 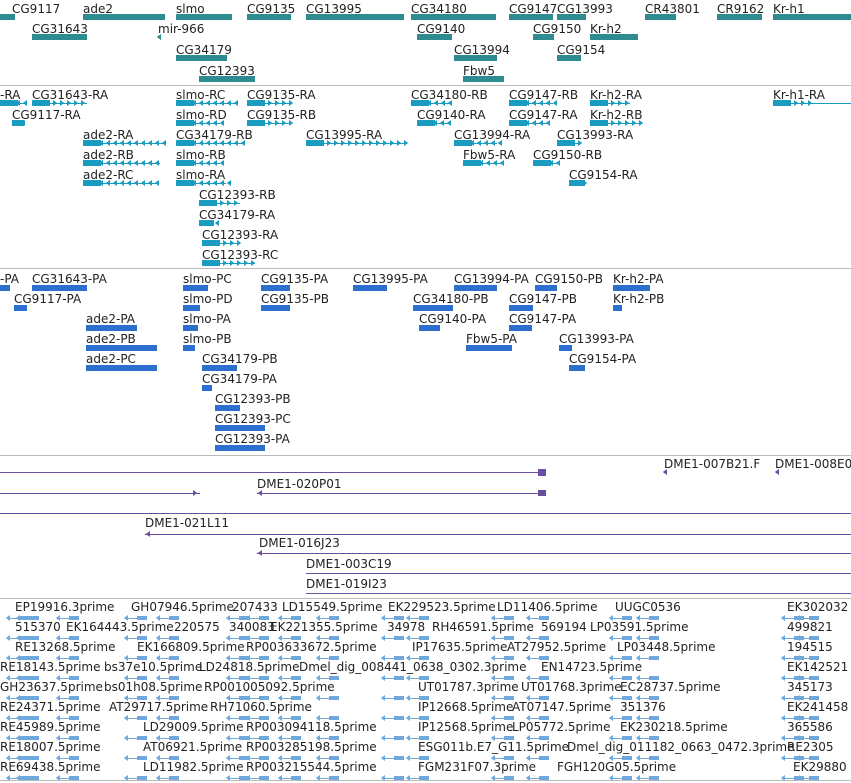 I want to click on transcript-label: Kr-h2-RB, so click(x=616, y=115).